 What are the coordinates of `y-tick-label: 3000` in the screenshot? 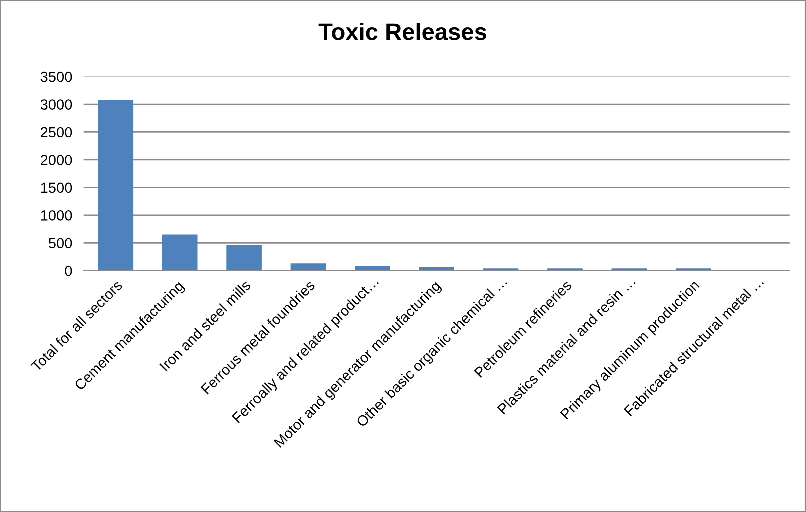 It's located at (56, 105).